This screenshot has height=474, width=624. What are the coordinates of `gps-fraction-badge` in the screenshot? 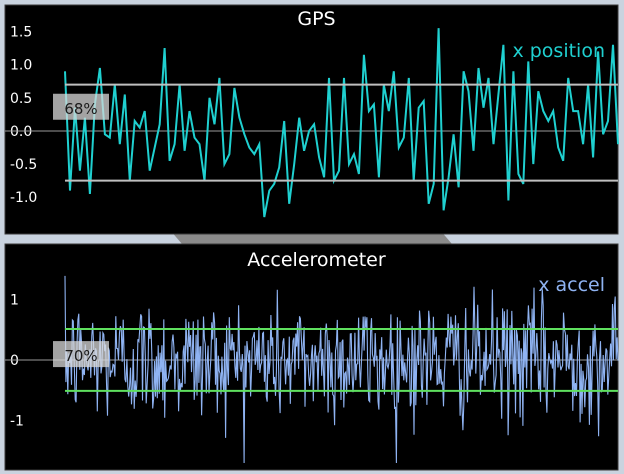 It's located at (81, 106).